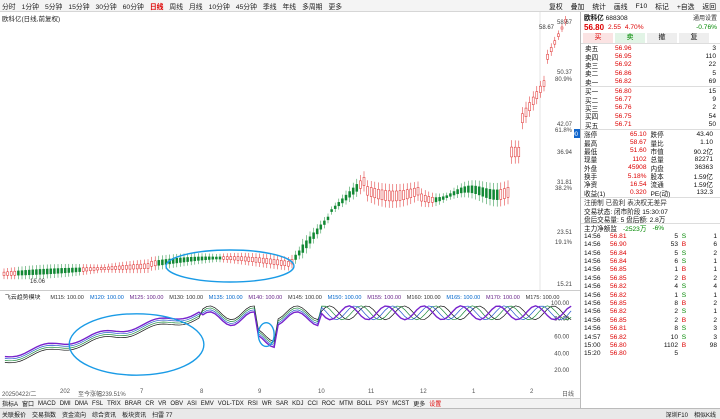 The height and width of the screenshot is (419, 720). Describe the element at coordinates (704, 415) in the screenshot. I see `taskbar-right-item: 相似K线` at that location.